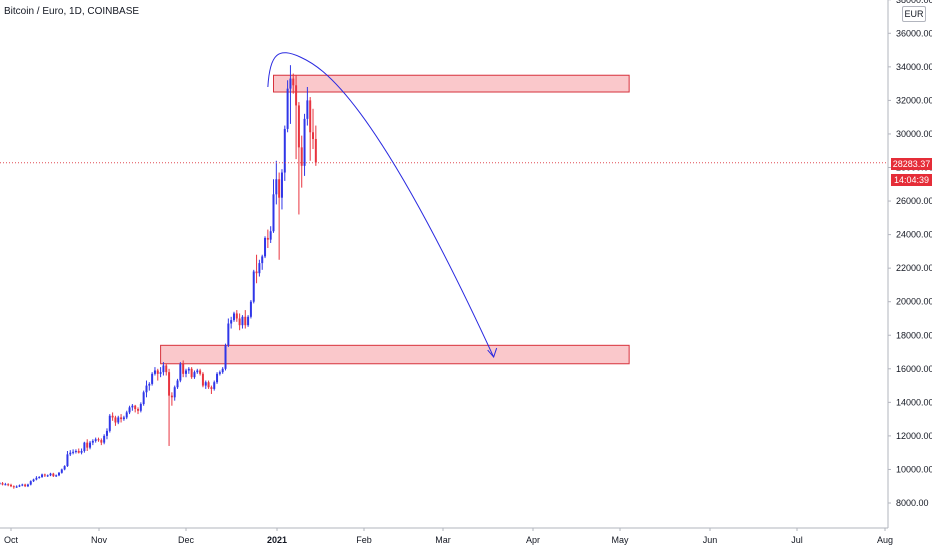  I want to click on y-tick-label: 14000.00, so click(914, 402).